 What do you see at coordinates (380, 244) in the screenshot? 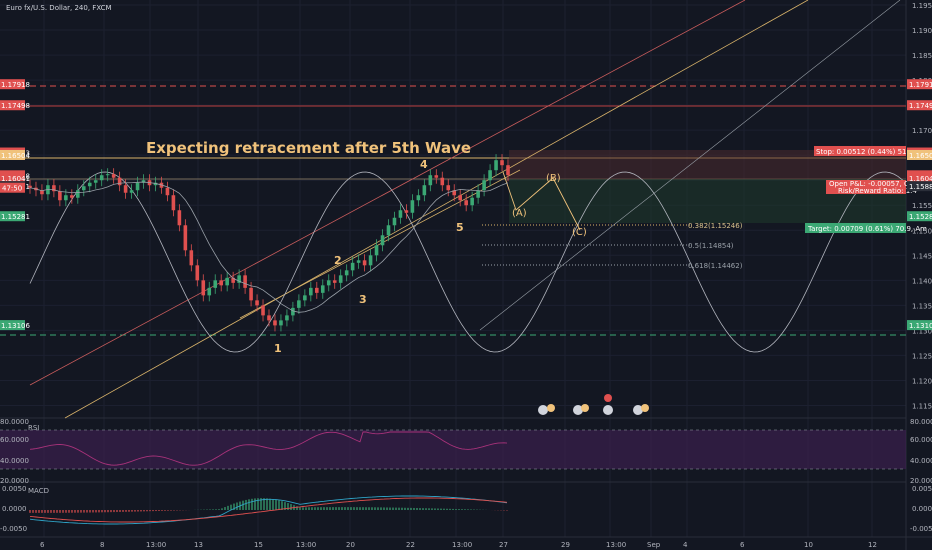
I see `channel-lower` at bounding box center [380, 244].